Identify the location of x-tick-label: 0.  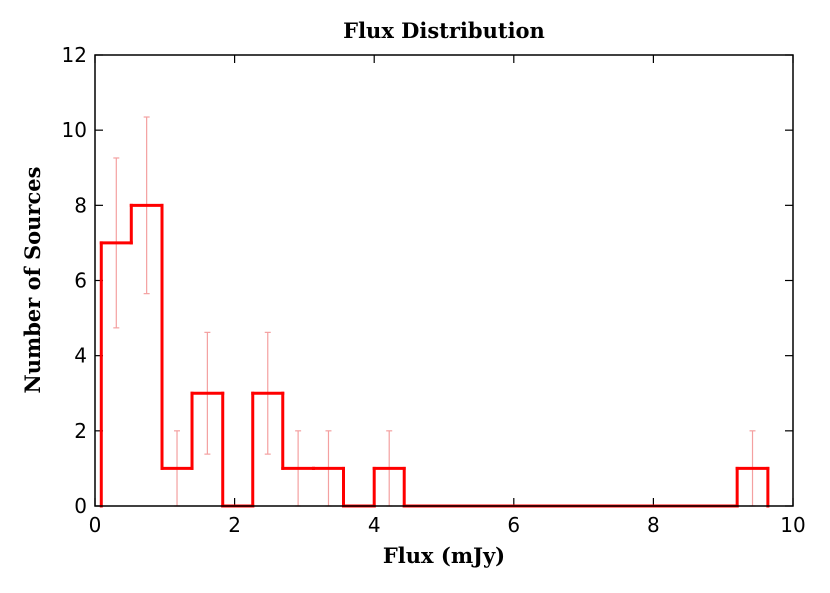
(95, 525).